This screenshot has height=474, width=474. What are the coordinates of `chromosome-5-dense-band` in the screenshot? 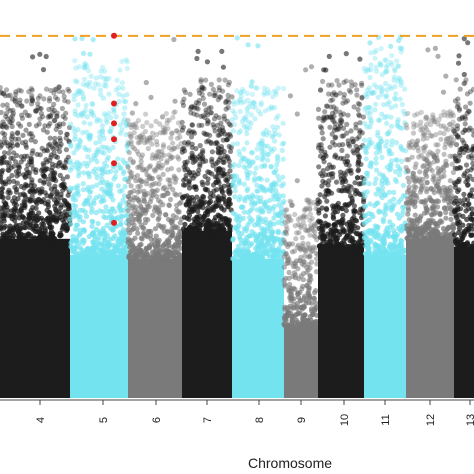 It's located at (99, 326).